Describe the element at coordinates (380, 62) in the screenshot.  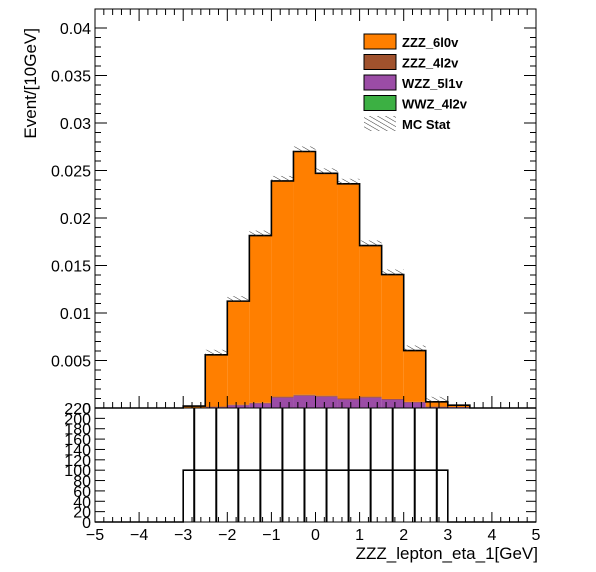
I see `legend-swatch-ZZZ_4l2v` at that location.